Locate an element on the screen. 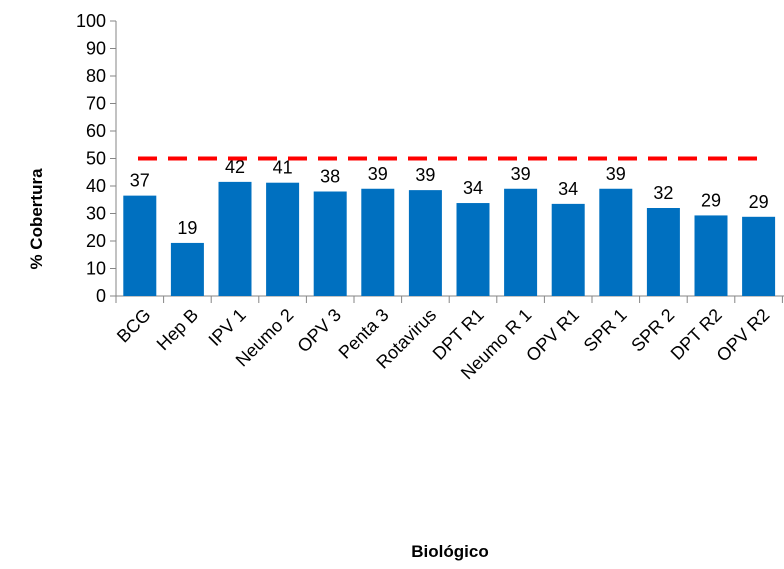 The image size is (784, 569). y-tick-label: 30 is located at coordinates (96, 214).